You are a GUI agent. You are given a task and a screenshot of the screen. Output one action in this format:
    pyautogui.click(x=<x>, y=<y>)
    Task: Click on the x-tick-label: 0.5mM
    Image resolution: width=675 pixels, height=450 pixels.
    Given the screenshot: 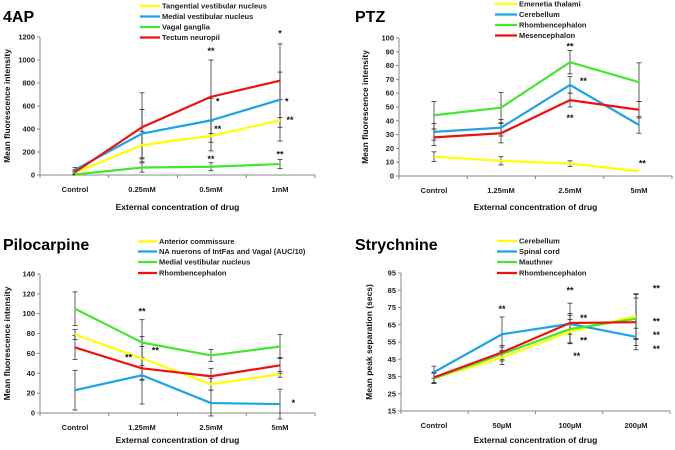 What is the action you would take?
    pyautogui.click(x=210, y=189)
    